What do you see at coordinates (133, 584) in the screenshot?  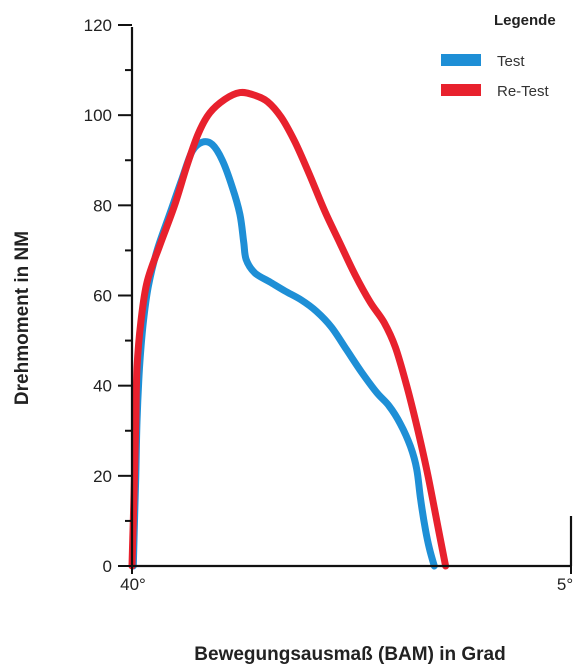 I see `x-tick-label-start: 40°` at bounding box center [133, 584].